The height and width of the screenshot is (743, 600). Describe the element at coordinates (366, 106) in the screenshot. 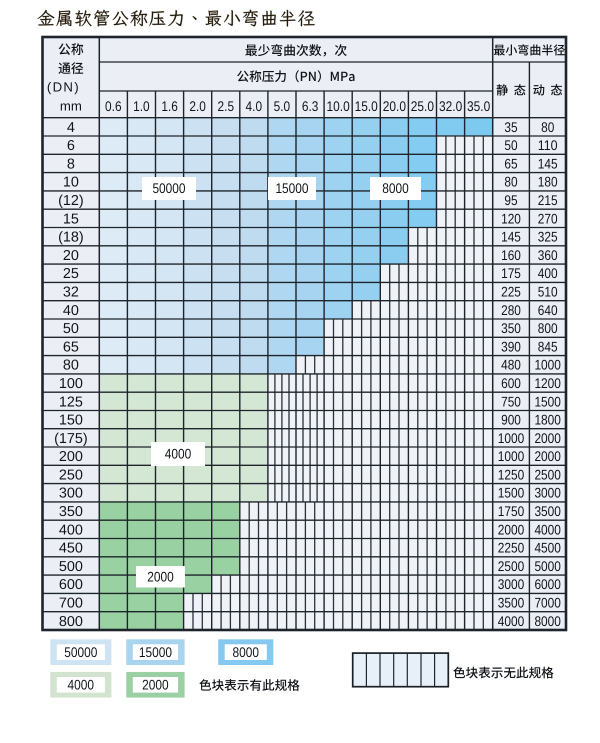

I see `svg-text: 15.0` at that location.